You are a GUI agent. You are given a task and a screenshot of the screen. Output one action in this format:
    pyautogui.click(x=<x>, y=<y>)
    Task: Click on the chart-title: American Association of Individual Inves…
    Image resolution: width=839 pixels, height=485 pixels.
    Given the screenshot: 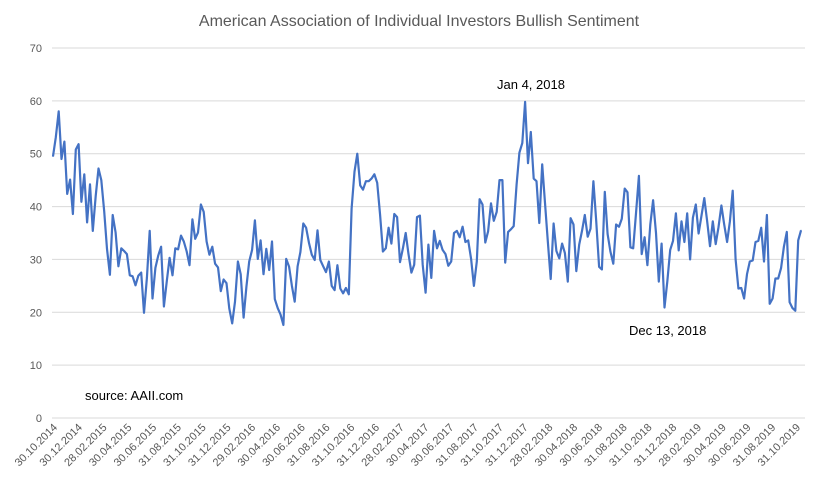 What is the action you would take?
    pyautogui.click(x=419, y=21)
    